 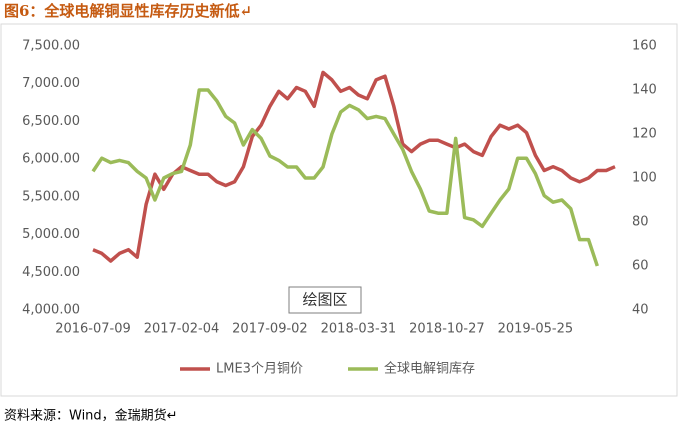 What do you see at coordinates (447, 329) in the screenshot?
I see `x-tick-label: 2018-10-27` at bounding box center [447, 329].